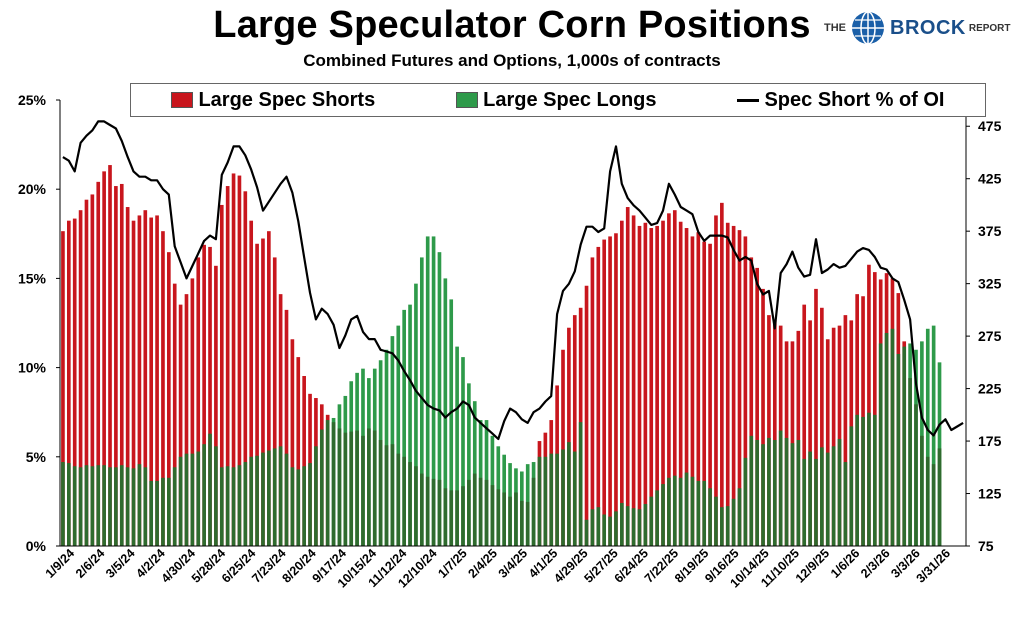 This screenshot has width=1024, height=620. What do you see at coordinates (32, 100) in the screenshot?
I see `left-tick-label-5: 25%` at bounding box center [32, 100].